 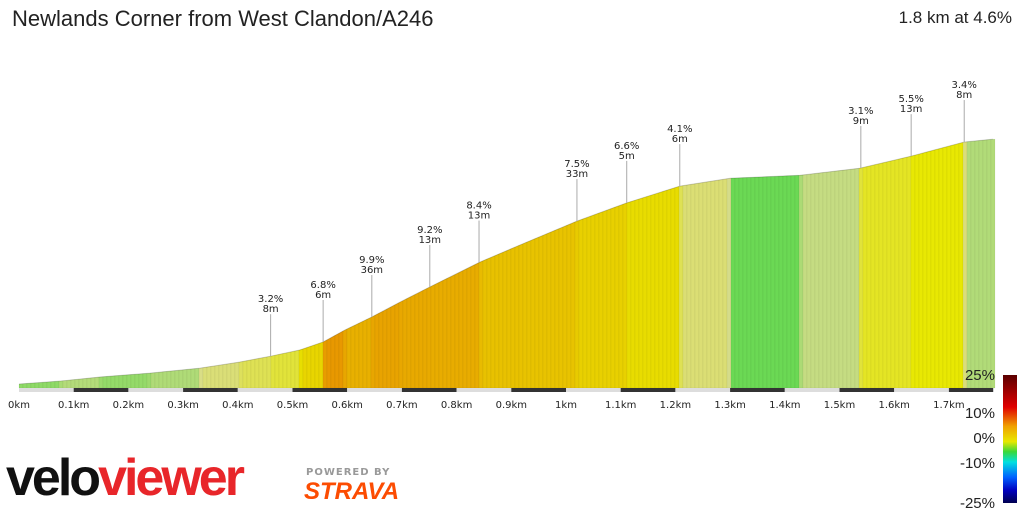 What do you see at coordinates (182, 405) in the screenshot?
I see `x-tick-label: 0.3km` at bounding box center [182, 405].